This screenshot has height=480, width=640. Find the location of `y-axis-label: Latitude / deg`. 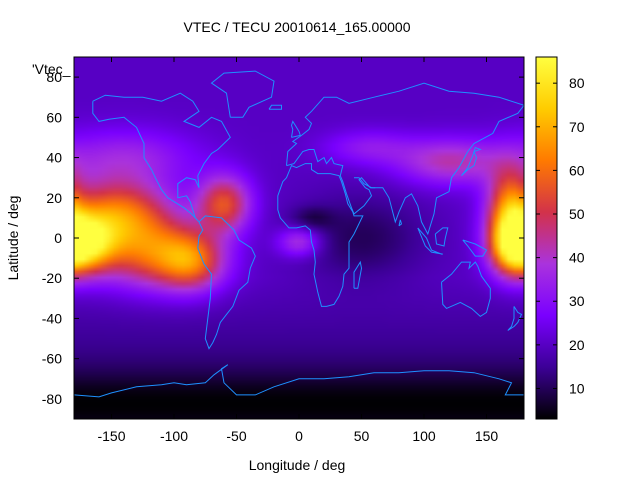

y-axis-label: Latitude / deg is located at coordinates (13, 238).